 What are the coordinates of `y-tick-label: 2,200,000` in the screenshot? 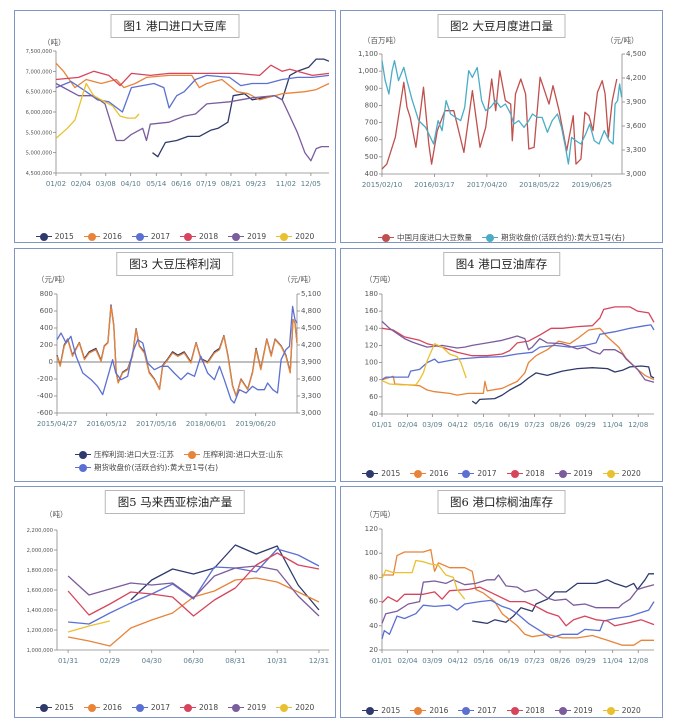 It's located at (40, 531).